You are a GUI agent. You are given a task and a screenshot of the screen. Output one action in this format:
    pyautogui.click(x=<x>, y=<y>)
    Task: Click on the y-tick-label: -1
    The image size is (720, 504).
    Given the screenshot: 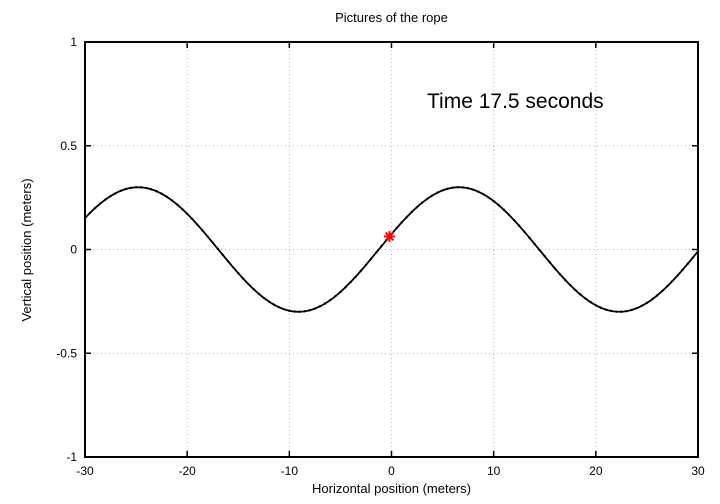 What is the action you would take?
    pyautogui.click(x=71, y=457)
    